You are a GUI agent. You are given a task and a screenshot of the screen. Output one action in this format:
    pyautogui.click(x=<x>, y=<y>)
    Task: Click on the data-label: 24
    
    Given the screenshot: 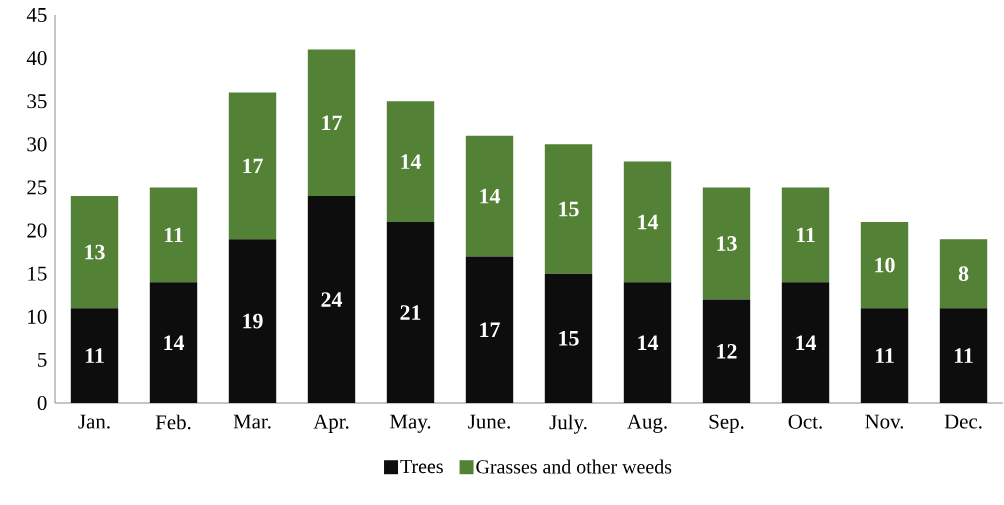 What is the action you would take?
    pyautogui.click(x=332, y=299)
    